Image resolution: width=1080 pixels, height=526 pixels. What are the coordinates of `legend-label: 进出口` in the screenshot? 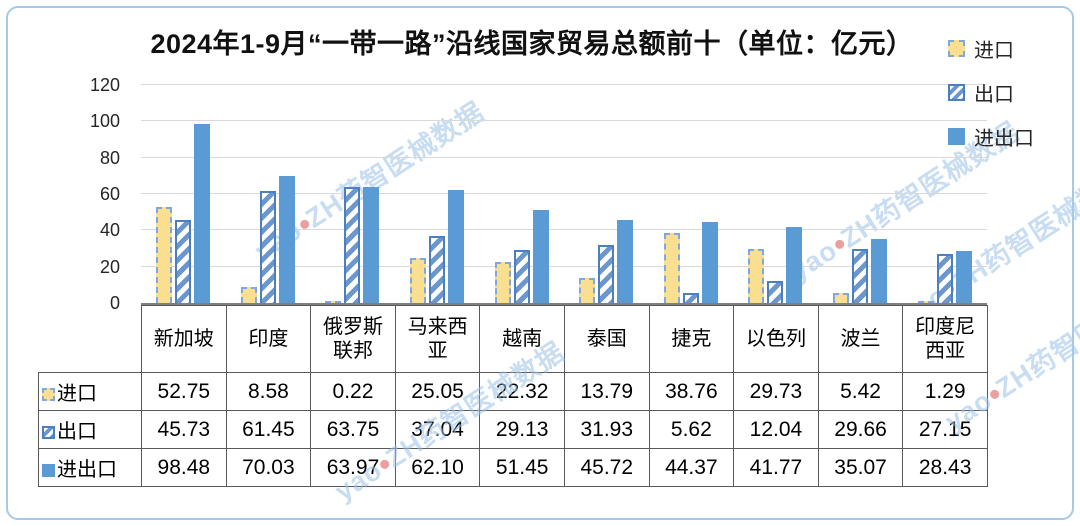 It's located at (1004, 139).